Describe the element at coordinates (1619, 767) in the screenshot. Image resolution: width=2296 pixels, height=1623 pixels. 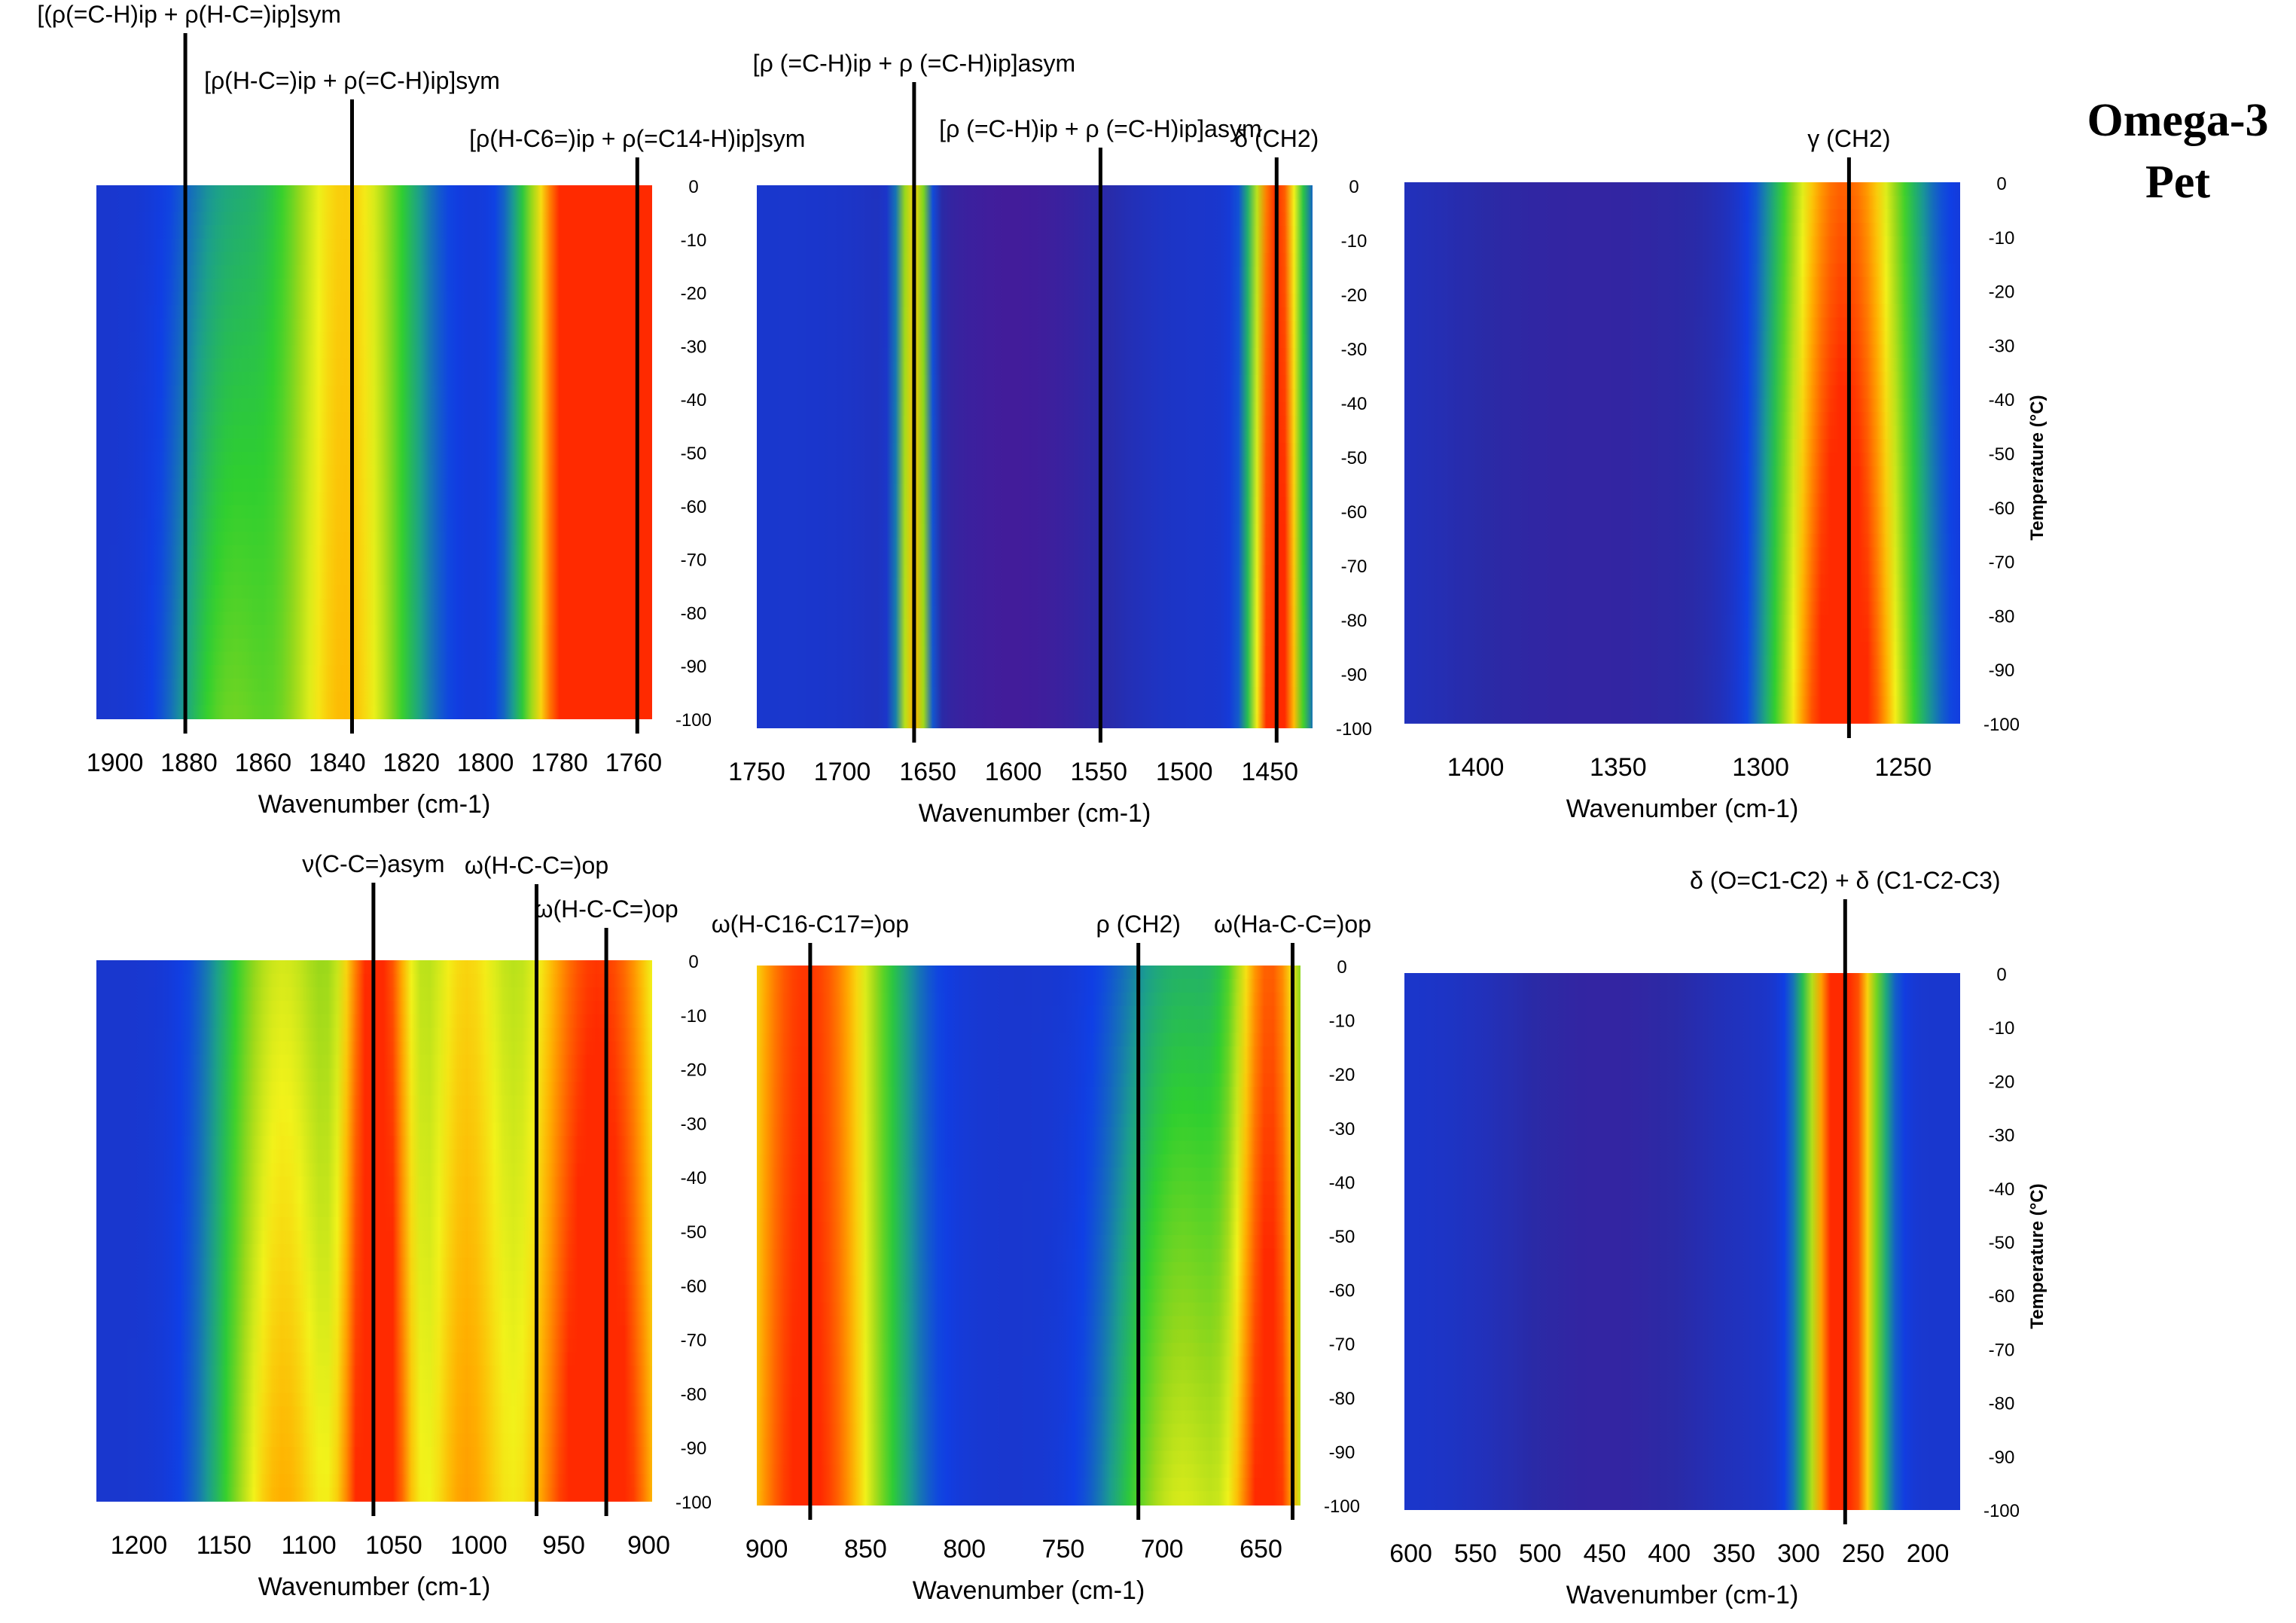
I see `x-tick-label: 1350` at that location.